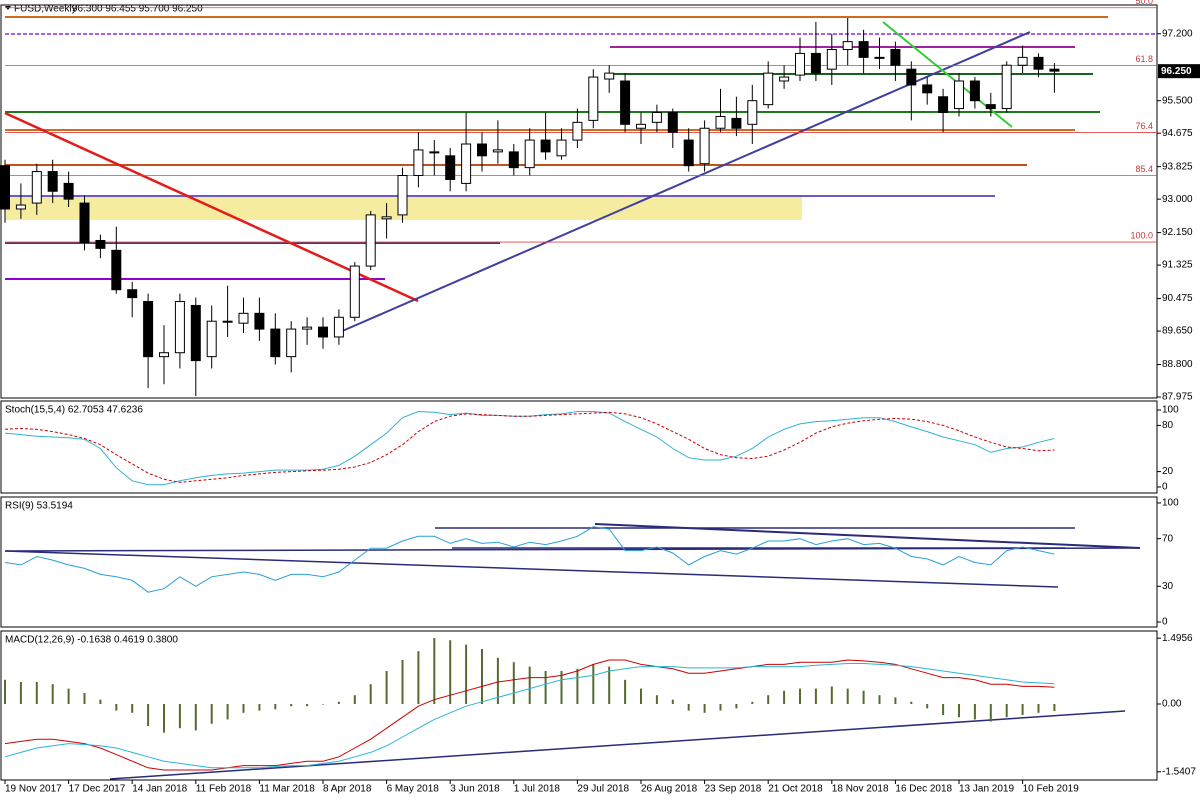 Image resolution: width=1200 pixels, height=800 pixels. I want to click on y-tick-label: 90.475, so click(1177, 298).